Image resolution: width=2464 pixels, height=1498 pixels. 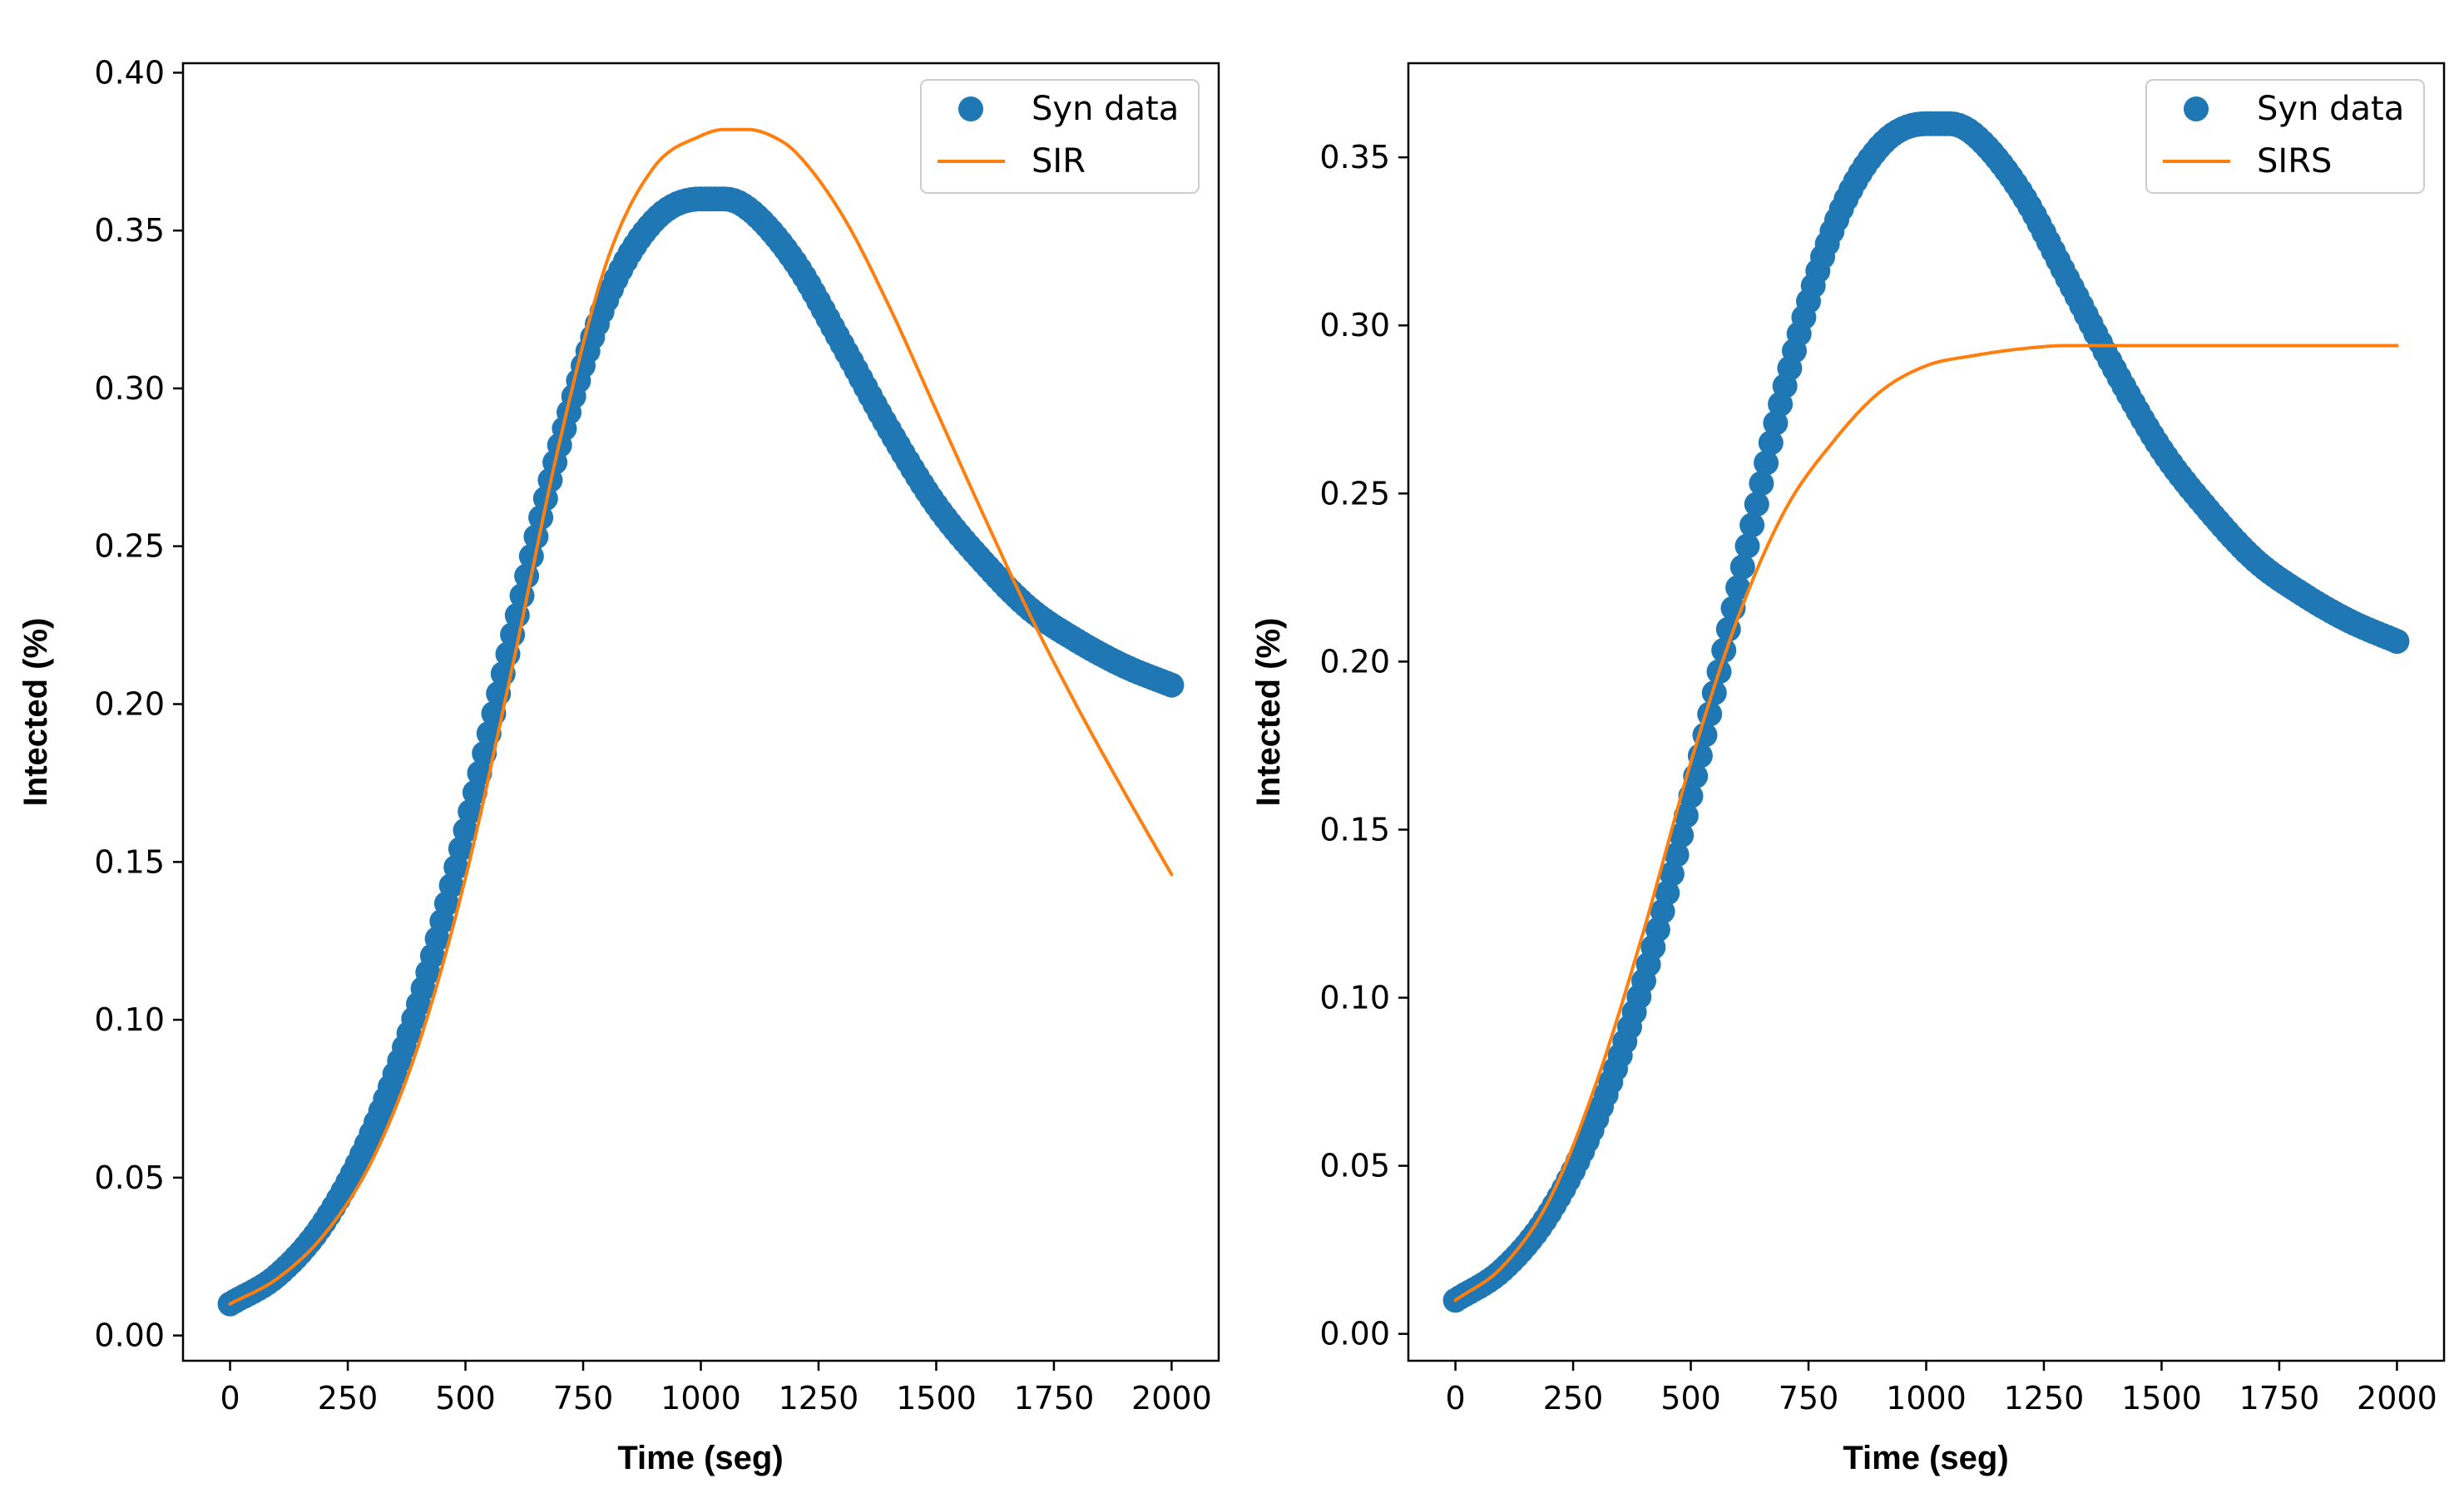 What do you see at coordinates (819, 1398) in the screenshot?
I see `left-x-tick-label-1250: 1250` at bounding box center [819, 1398].